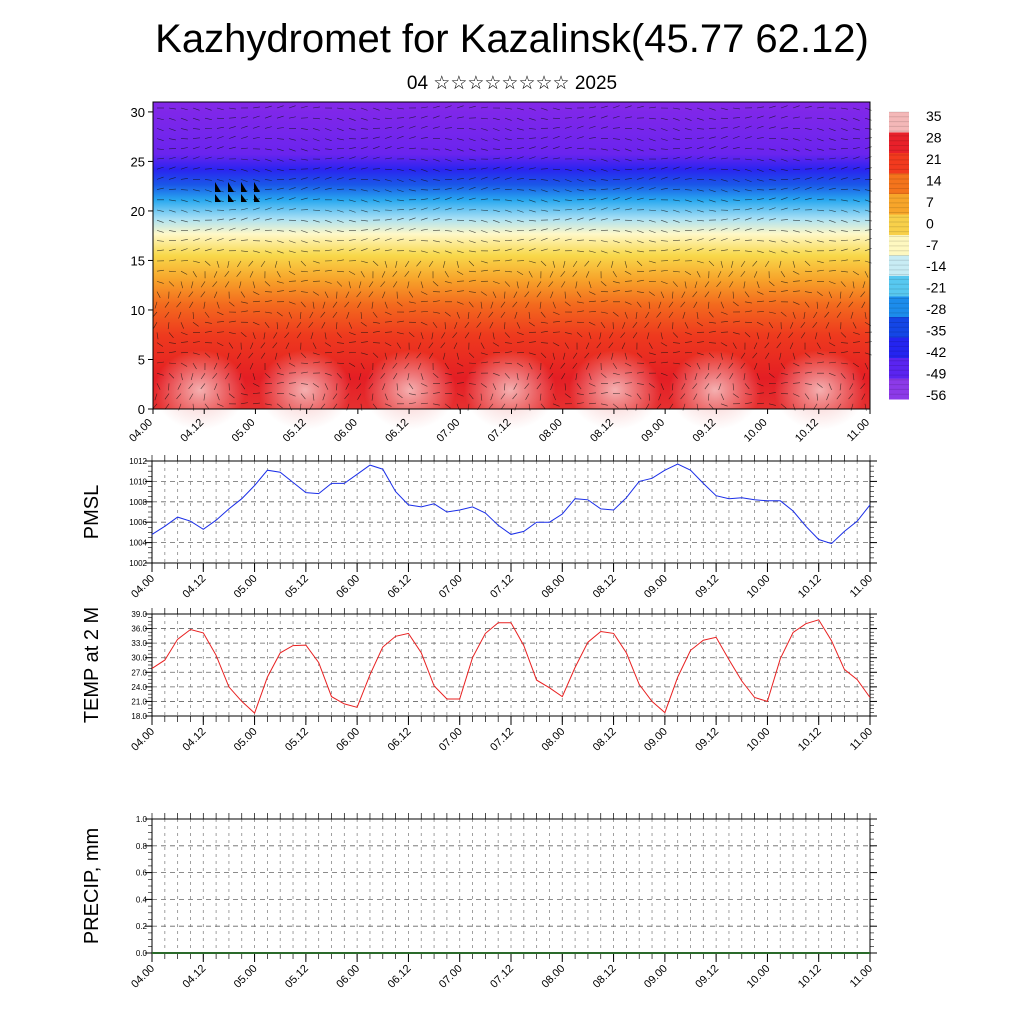 The width and height of the screenshot is (1024, 1024). Describe the element at coordinates (936, 266) in the screenshot. I see `colorbar-label: -14` at that location.